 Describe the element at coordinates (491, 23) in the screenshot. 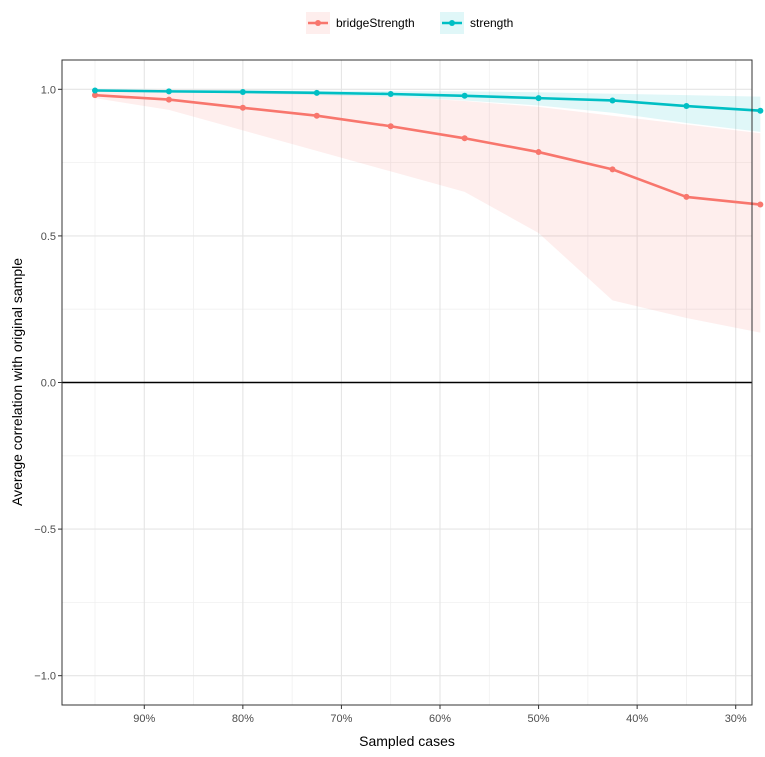

I see `legend-label: strength` at that location.